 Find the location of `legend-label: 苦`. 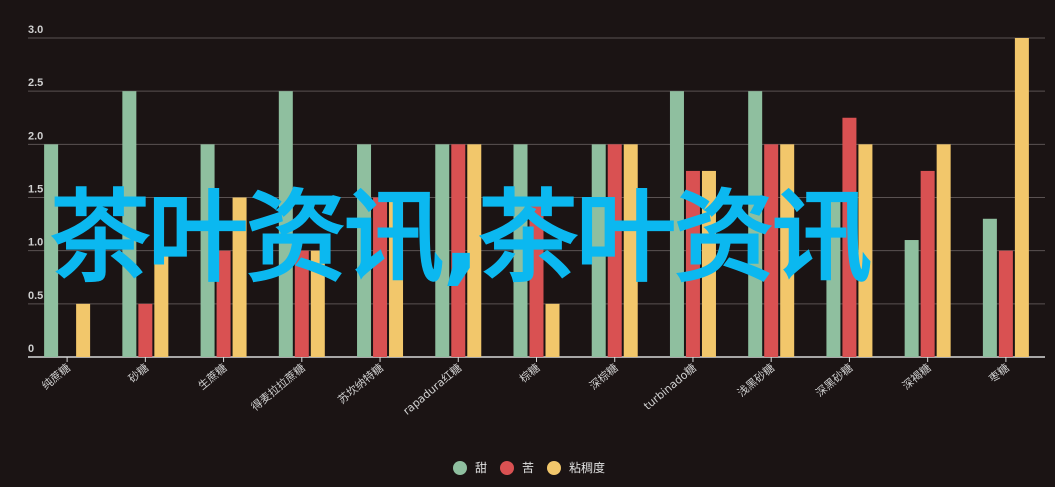

legend-label: 苦 is located at coordinates (528, 468).